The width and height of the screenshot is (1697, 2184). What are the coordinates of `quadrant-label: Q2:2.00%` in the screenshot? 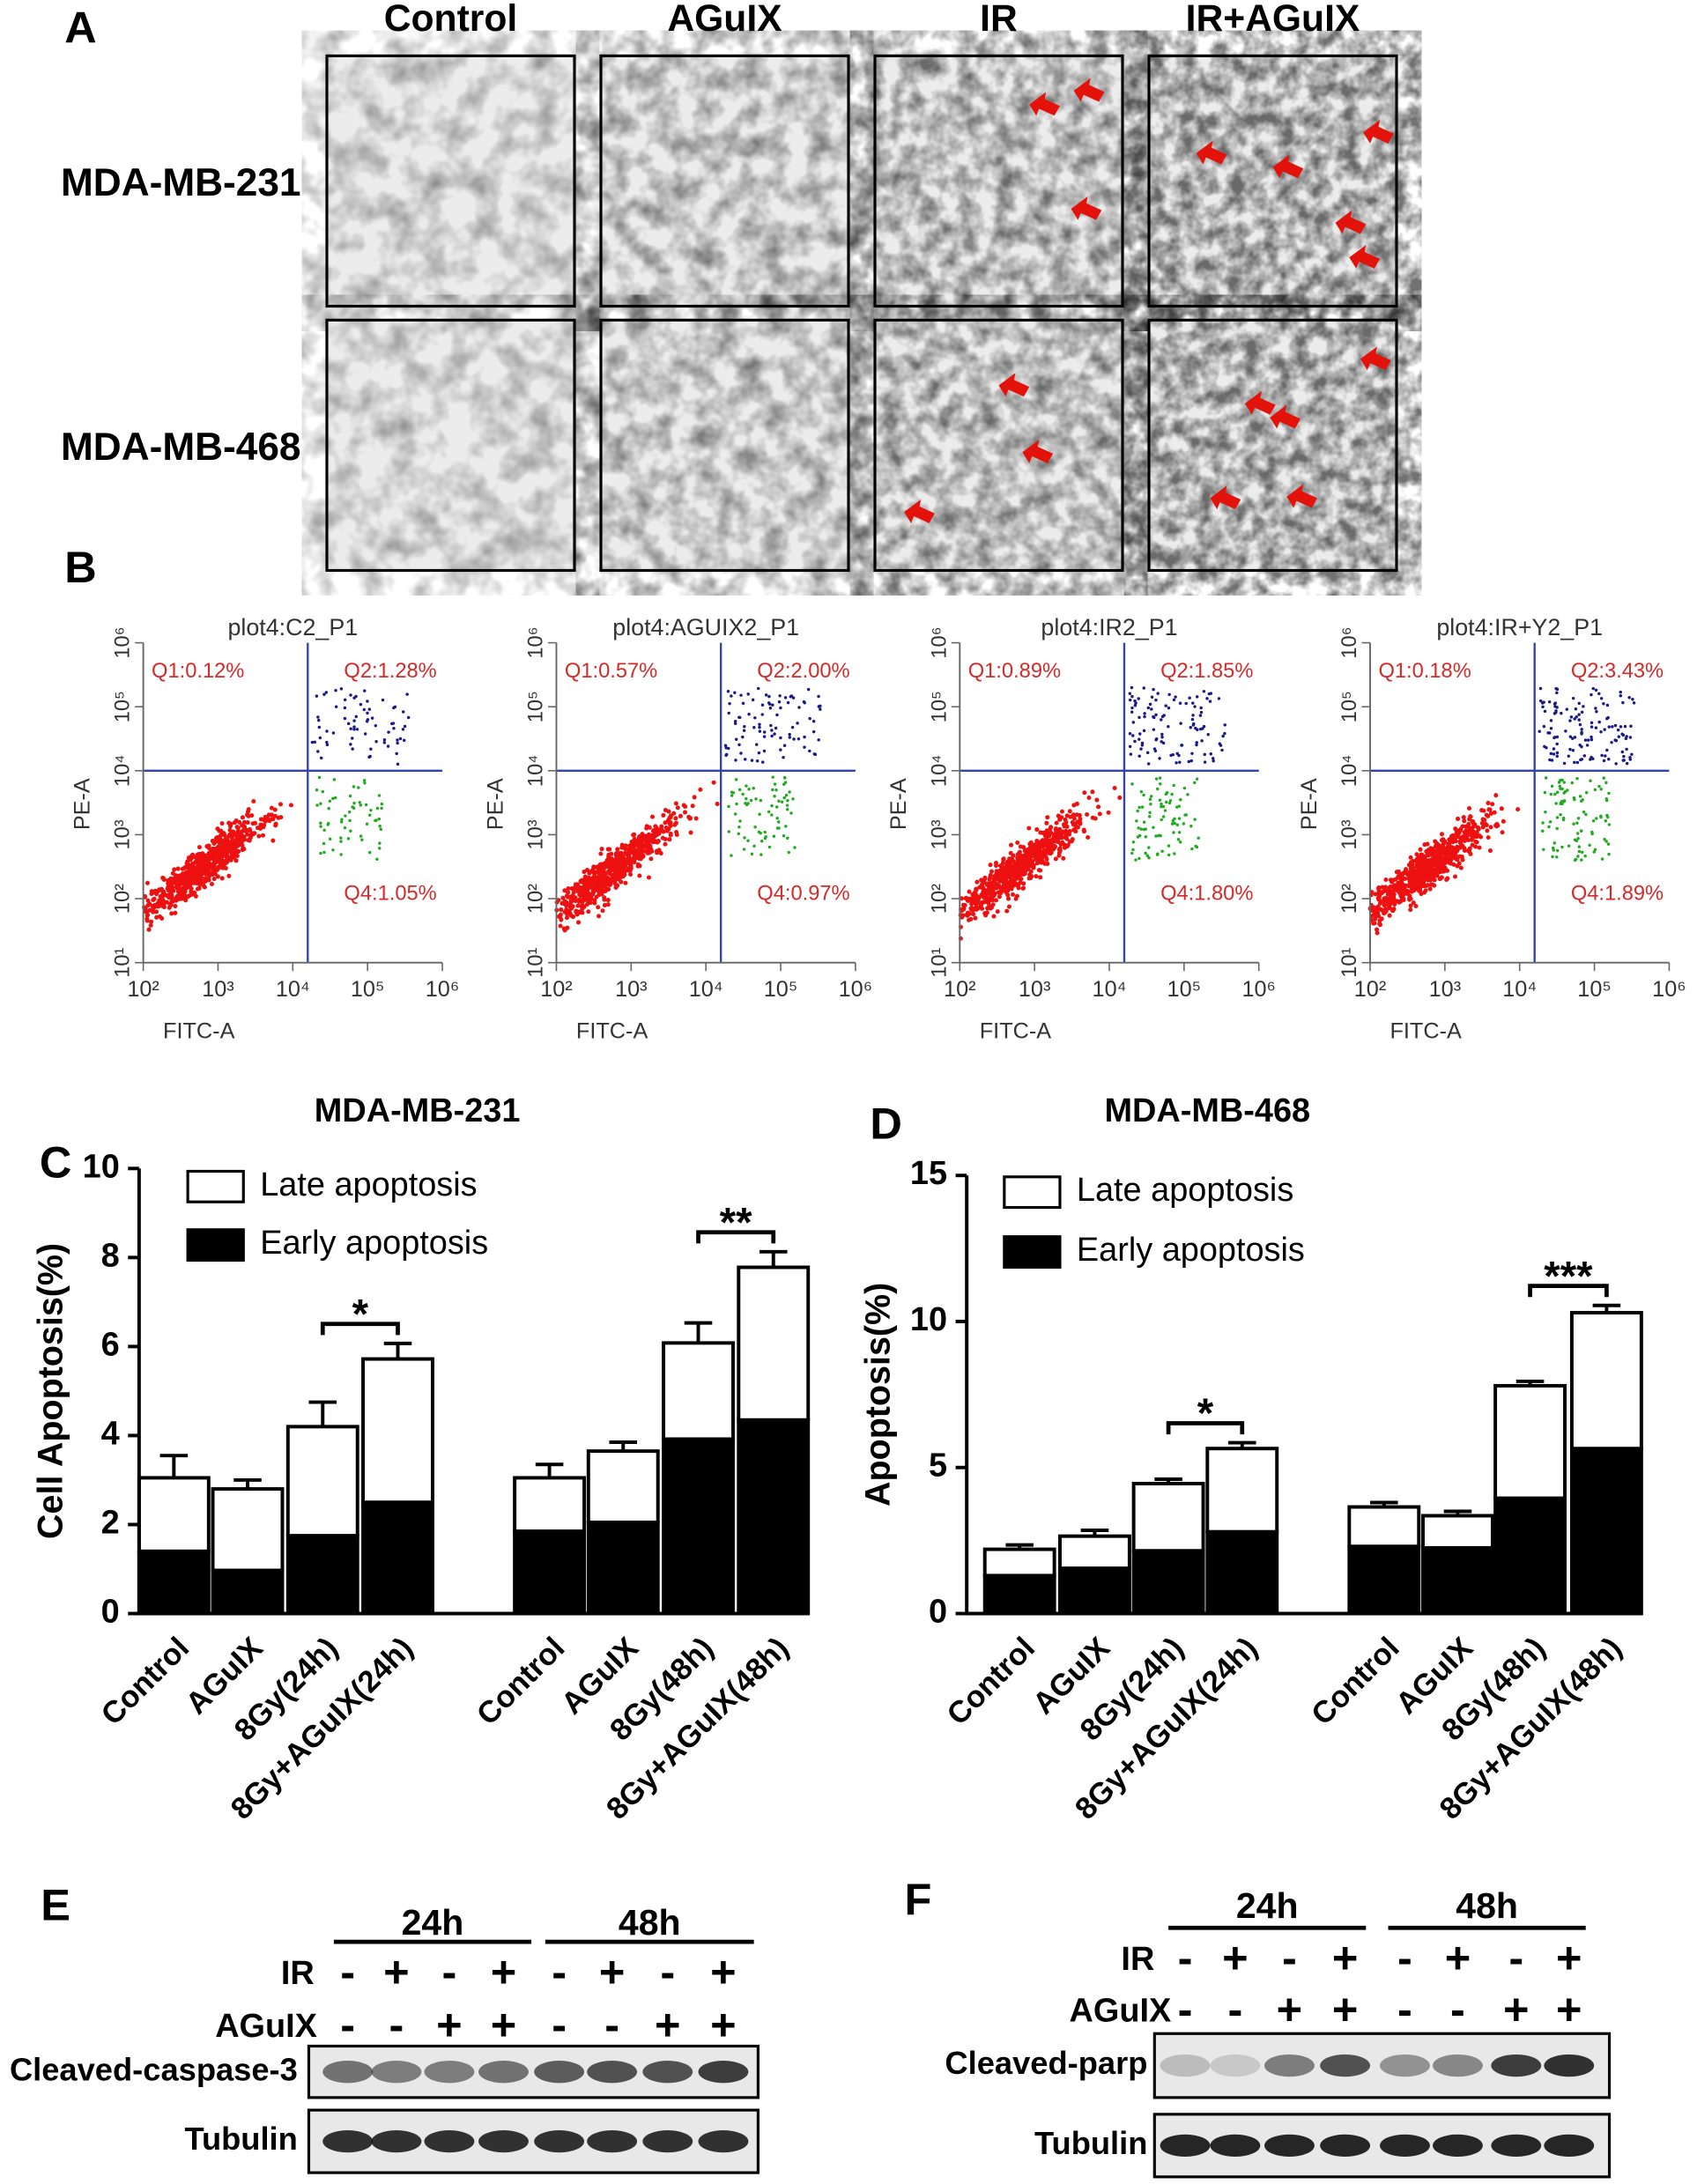 It's located at (803, 671).